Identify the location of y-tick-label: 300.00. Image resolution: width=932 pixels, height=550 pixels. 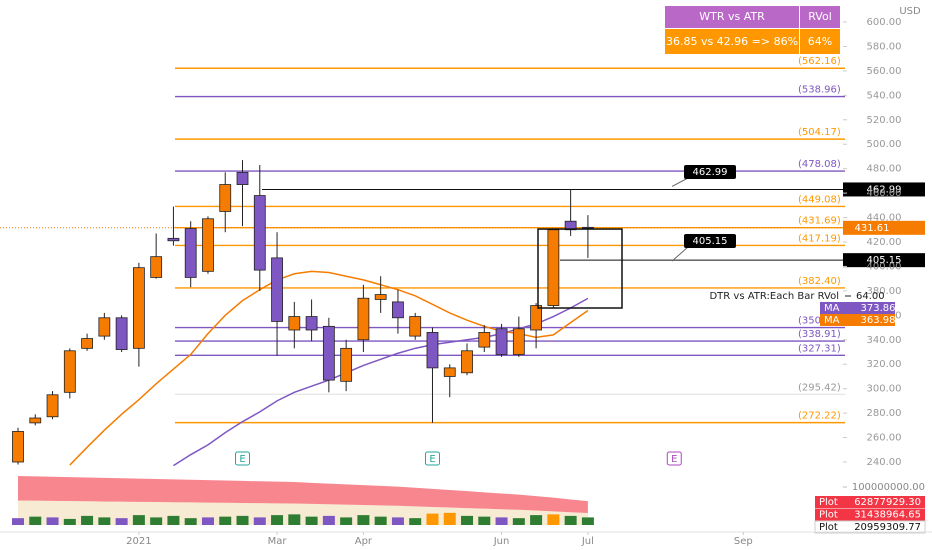
(884, 389).